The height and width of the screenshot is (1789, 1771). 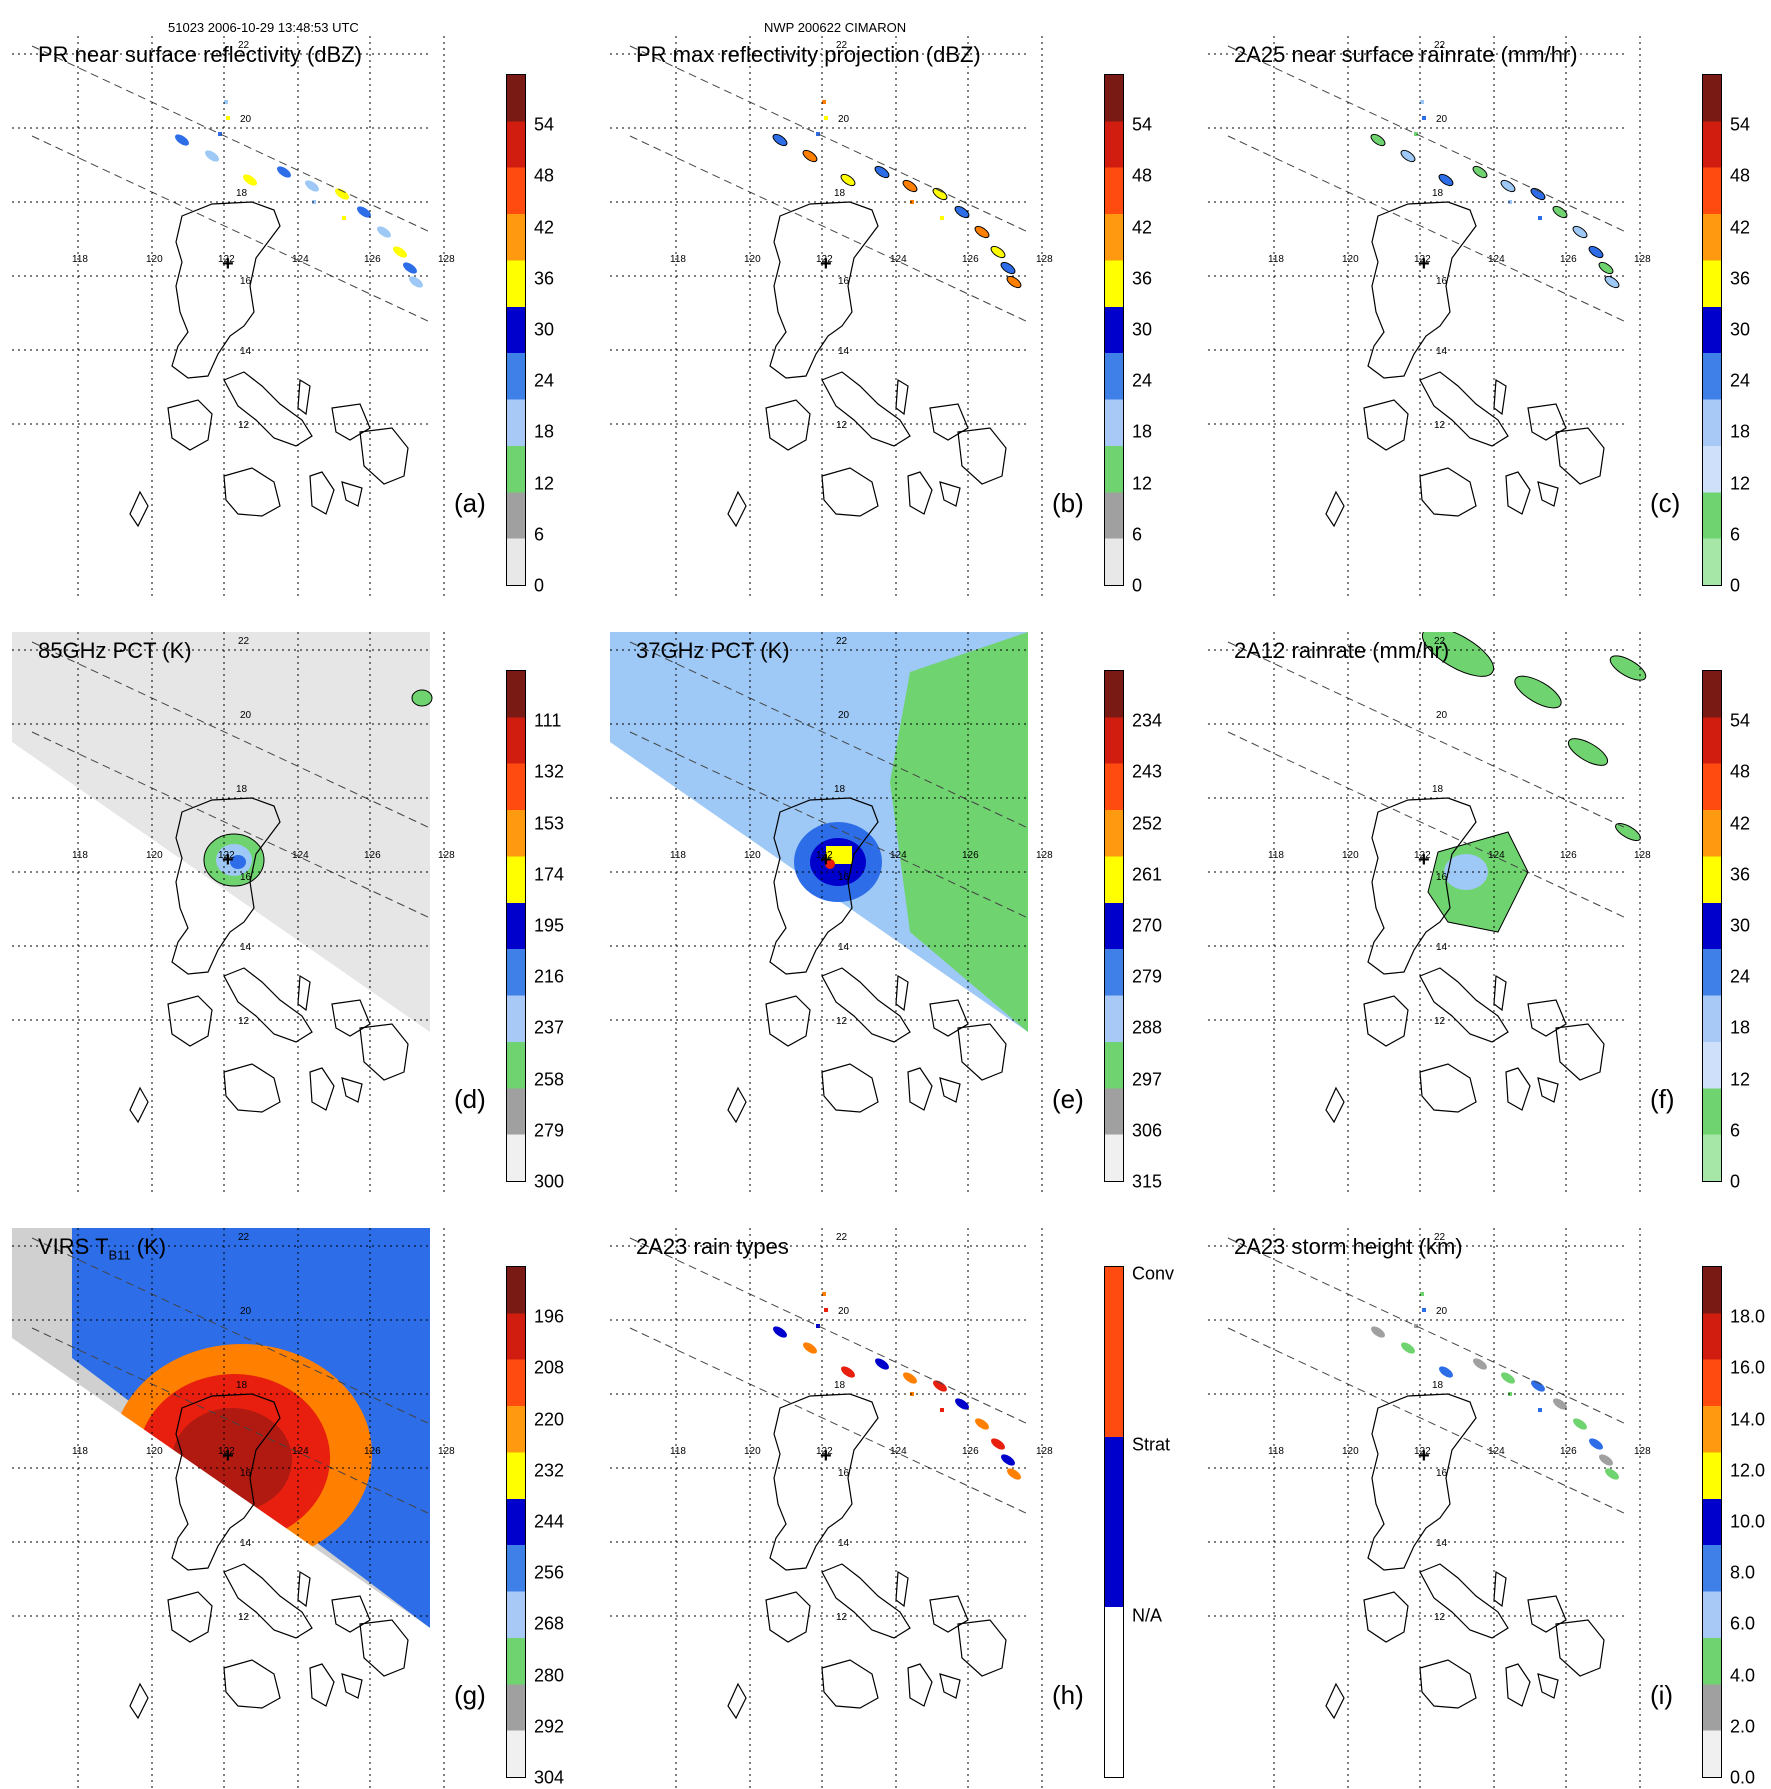 What do you see at coordinates (1735, 585) in the screenshot?
I see `colorbar-tick: 0` at bounding box center [1735, 585].